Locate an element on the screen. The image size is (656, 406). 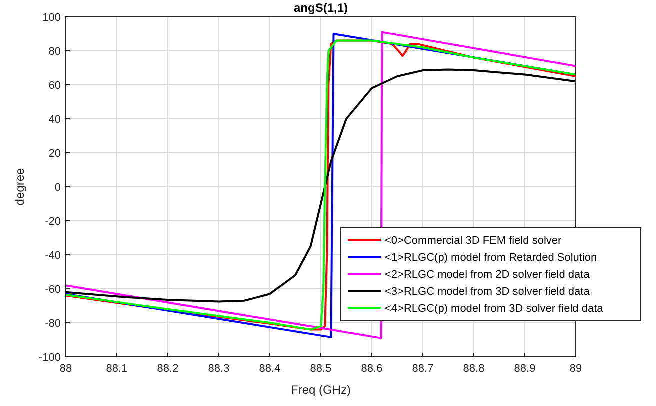
legend-label: <4>RLGC(p) model from 3D solver field data is located at coordinates (494, 309).